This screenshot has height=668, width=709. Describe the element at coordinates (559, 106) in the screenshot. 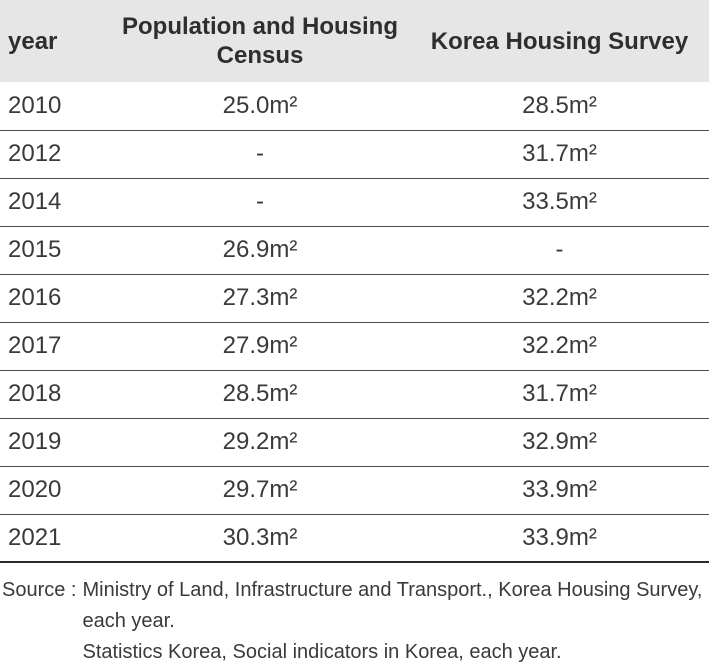

I see `cell-survey: 28.5m²` at that location.